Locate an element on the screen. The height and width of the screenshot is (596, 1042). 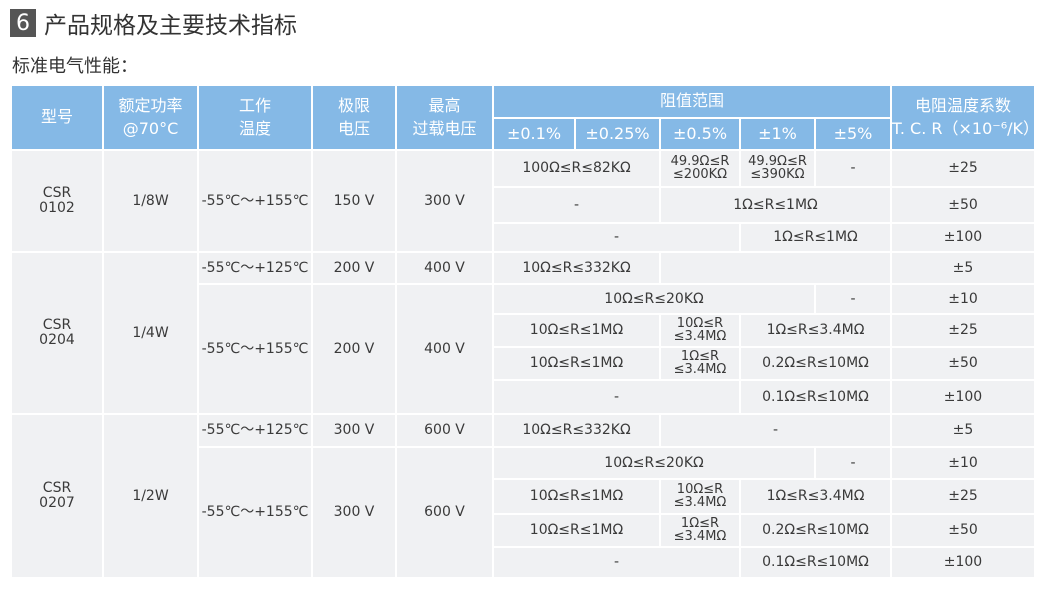
header-tol: ±1% is located at coordinates (777, 134).